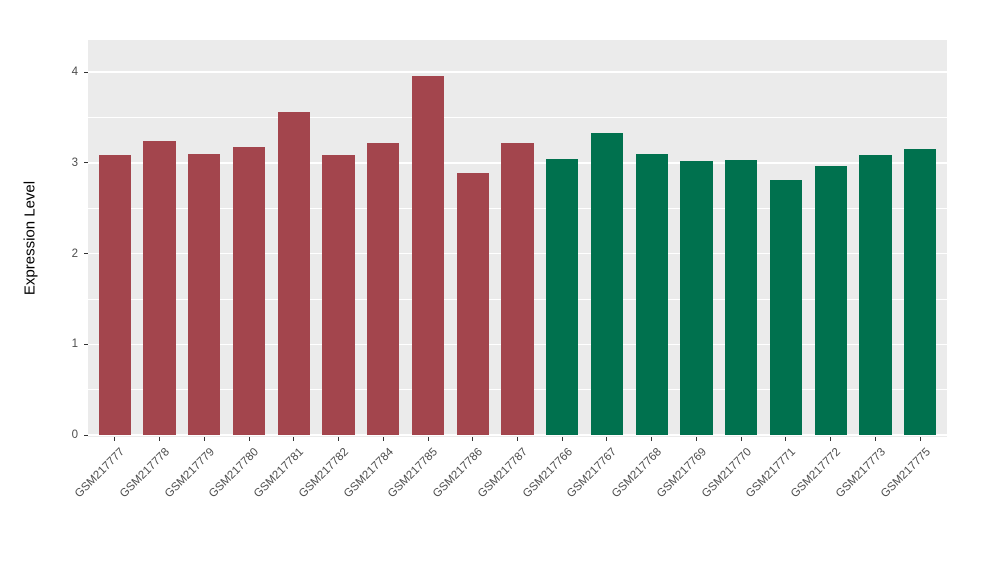 This screenshot has height=580, width=1000. What do you see at coordinates (30, 238) in the screenshot?
I see `y-axis-title: Expression Level` at bounding box center [30, 238].